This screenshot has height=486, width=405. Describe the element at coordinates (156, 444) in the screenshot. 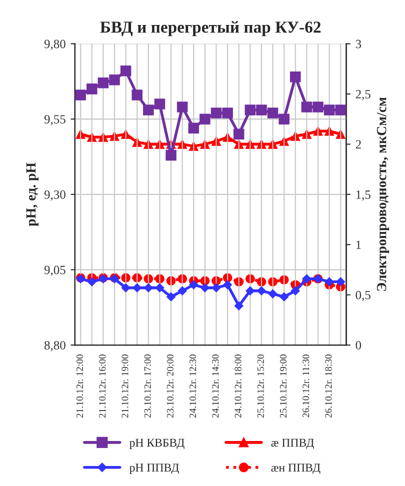

I see `legend-label: pH КВБВД` at that location.